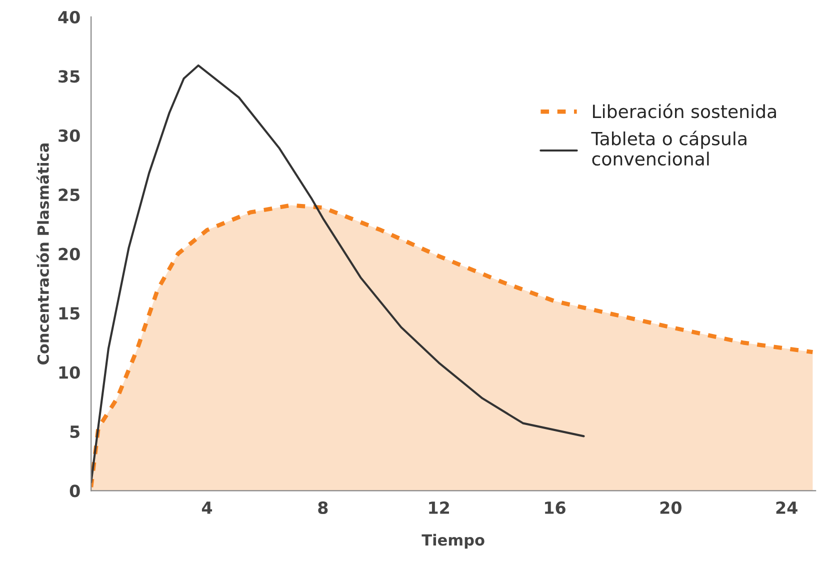 Image resolution: width=828 pixels, height=564 pixels. I want to click on y-axis-title: Concentración Plasmática, so click(42, 254).